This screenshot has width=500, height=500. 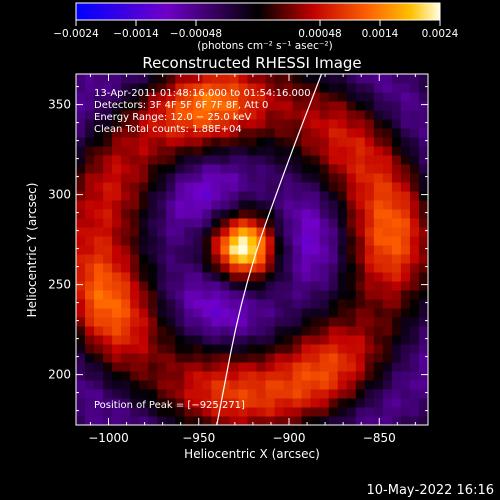 What do you see at coordinates (289, 438) in the screenshot?
I see `x-tick-label: −900` at bounding box center [289, 438].